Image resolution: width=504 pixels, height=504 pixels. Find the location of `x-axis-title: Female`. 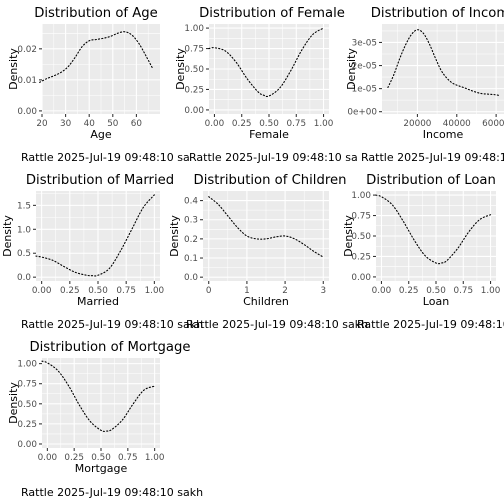

x-axis-title: Female is located at coordinates (269, 134).